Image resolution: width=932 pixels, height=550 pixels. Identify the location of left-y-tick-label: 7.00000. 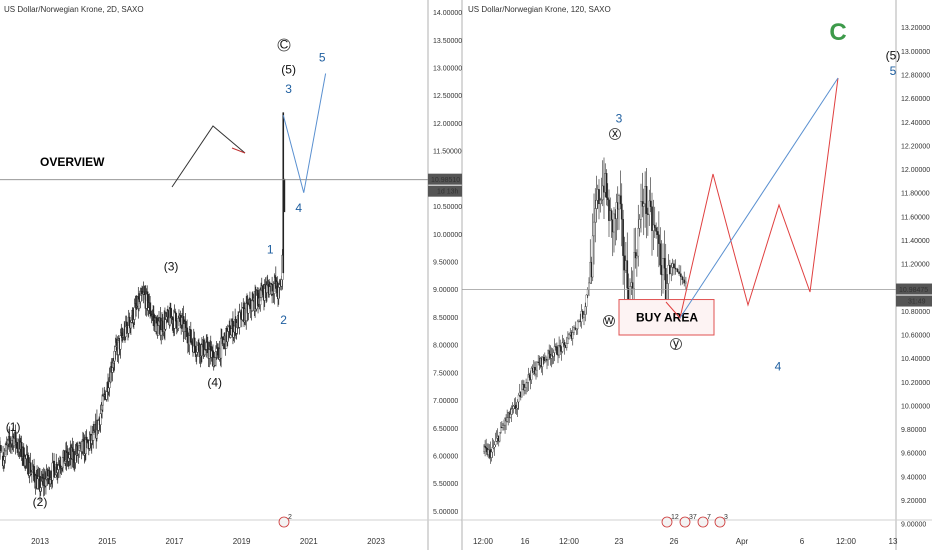
(445, 401).